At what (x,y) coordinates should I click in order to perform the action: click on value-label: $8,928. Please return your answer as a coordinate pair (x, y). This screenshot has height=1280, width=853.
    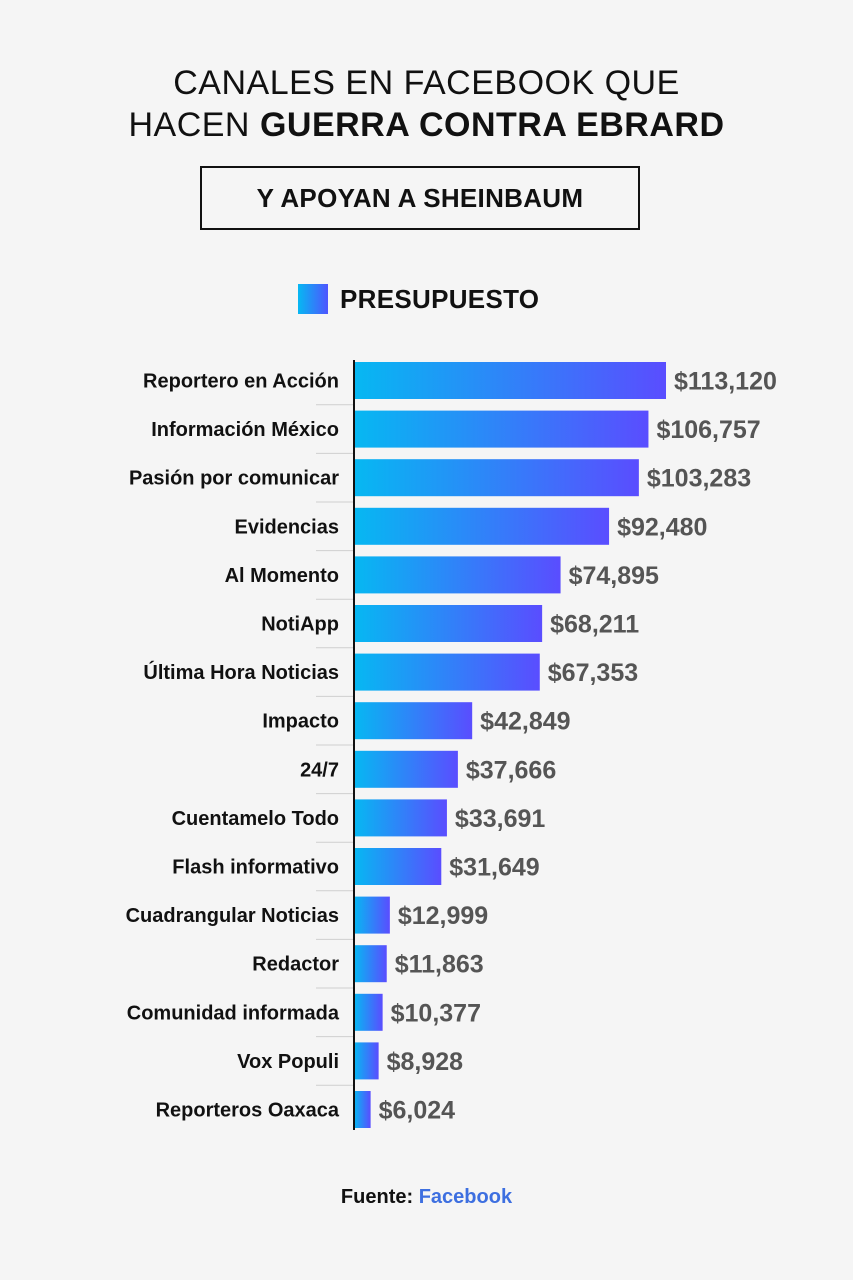
    Looking at the image, I should click on (425, 1062).